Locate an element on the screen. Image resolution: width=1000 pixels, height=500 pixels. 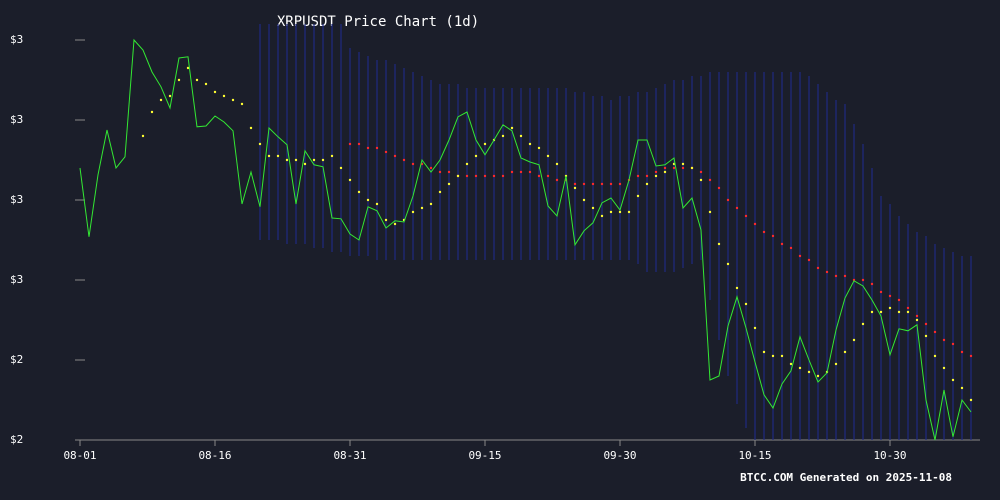
footer: BTCC.COM Generated on 2025-11-08 is located at coordinates (846, 477).